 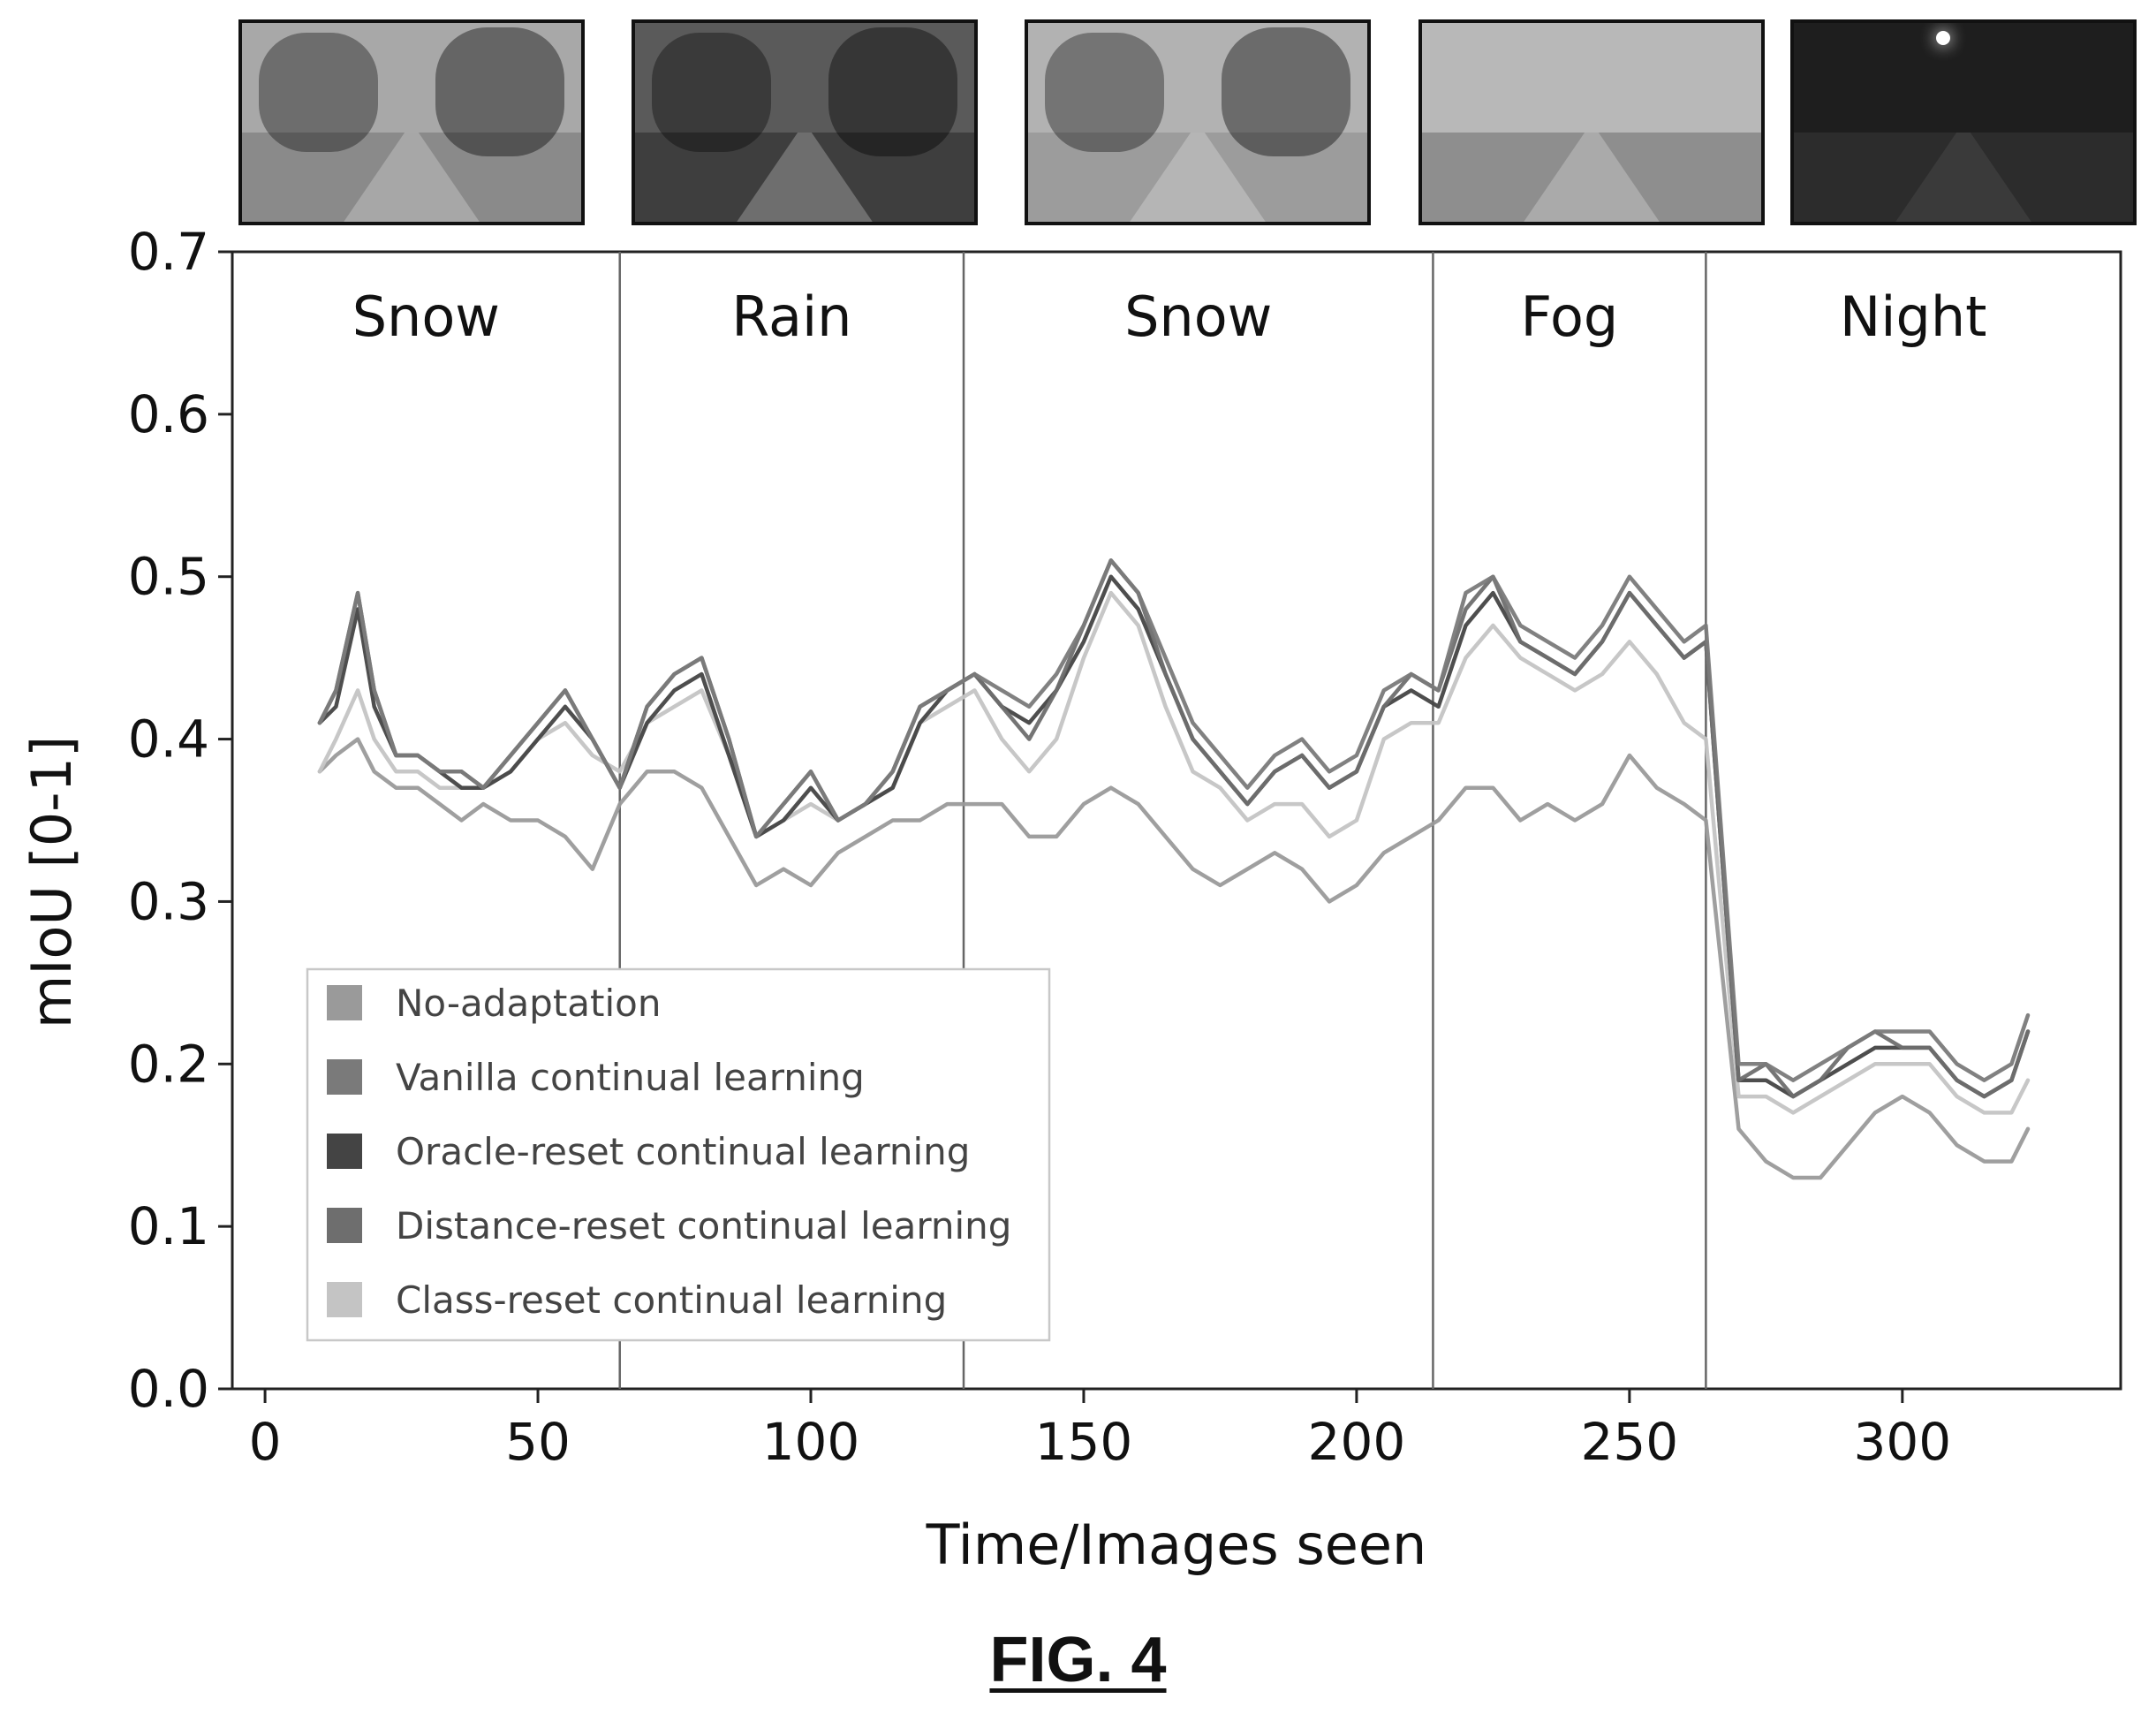 What do you see at coordinates (1357, 1442) in the screenshot?
I see `x-tick-label: 200` at bounding box center [1357, 1442].